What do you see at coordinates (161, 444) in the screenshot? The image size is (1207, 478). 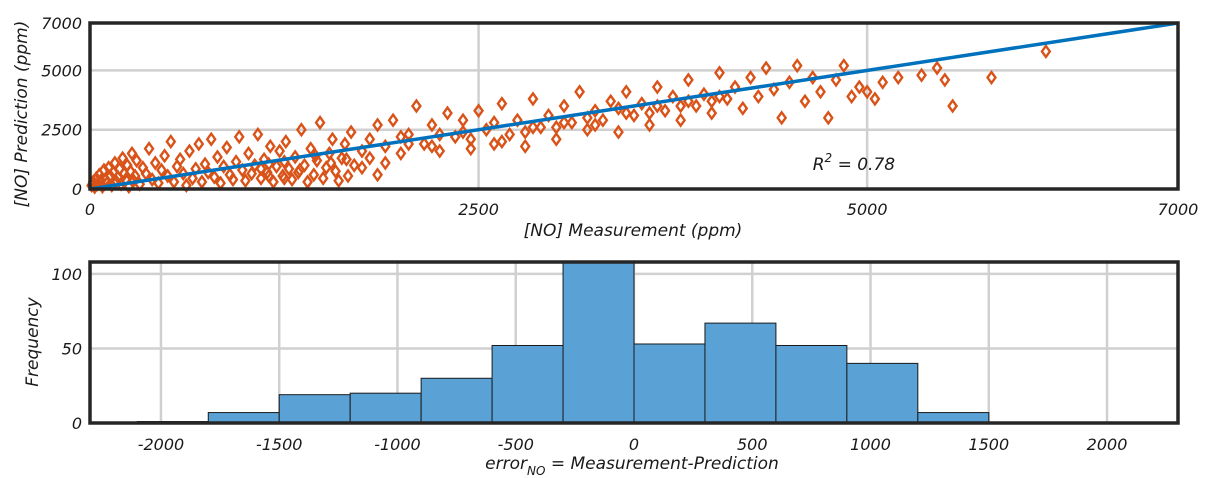 I see `histogram-x-tick-label: -2000` at bounding box center [161, 444].